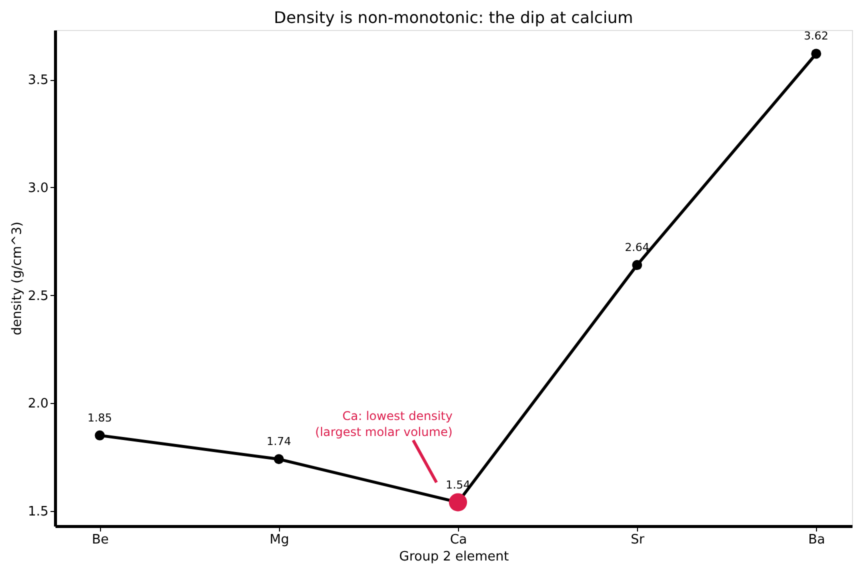 Image resolution: width=862 pixels, height=573 pixels. Describe the element at coordinates (637, 247) in the screenshot. I see `data-label: 2.64` at that location.